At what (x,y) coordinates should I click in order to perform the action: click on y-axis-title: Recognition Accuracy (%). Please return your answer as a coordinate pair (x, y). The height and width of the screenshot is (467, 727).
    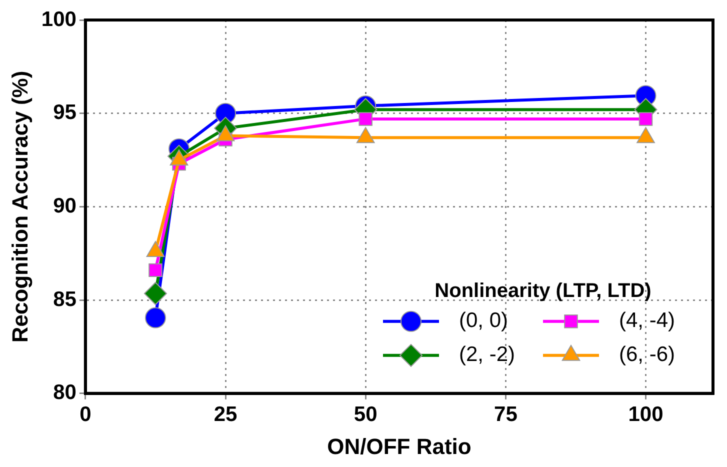
    Looking at the image, I should click on (19, 206).